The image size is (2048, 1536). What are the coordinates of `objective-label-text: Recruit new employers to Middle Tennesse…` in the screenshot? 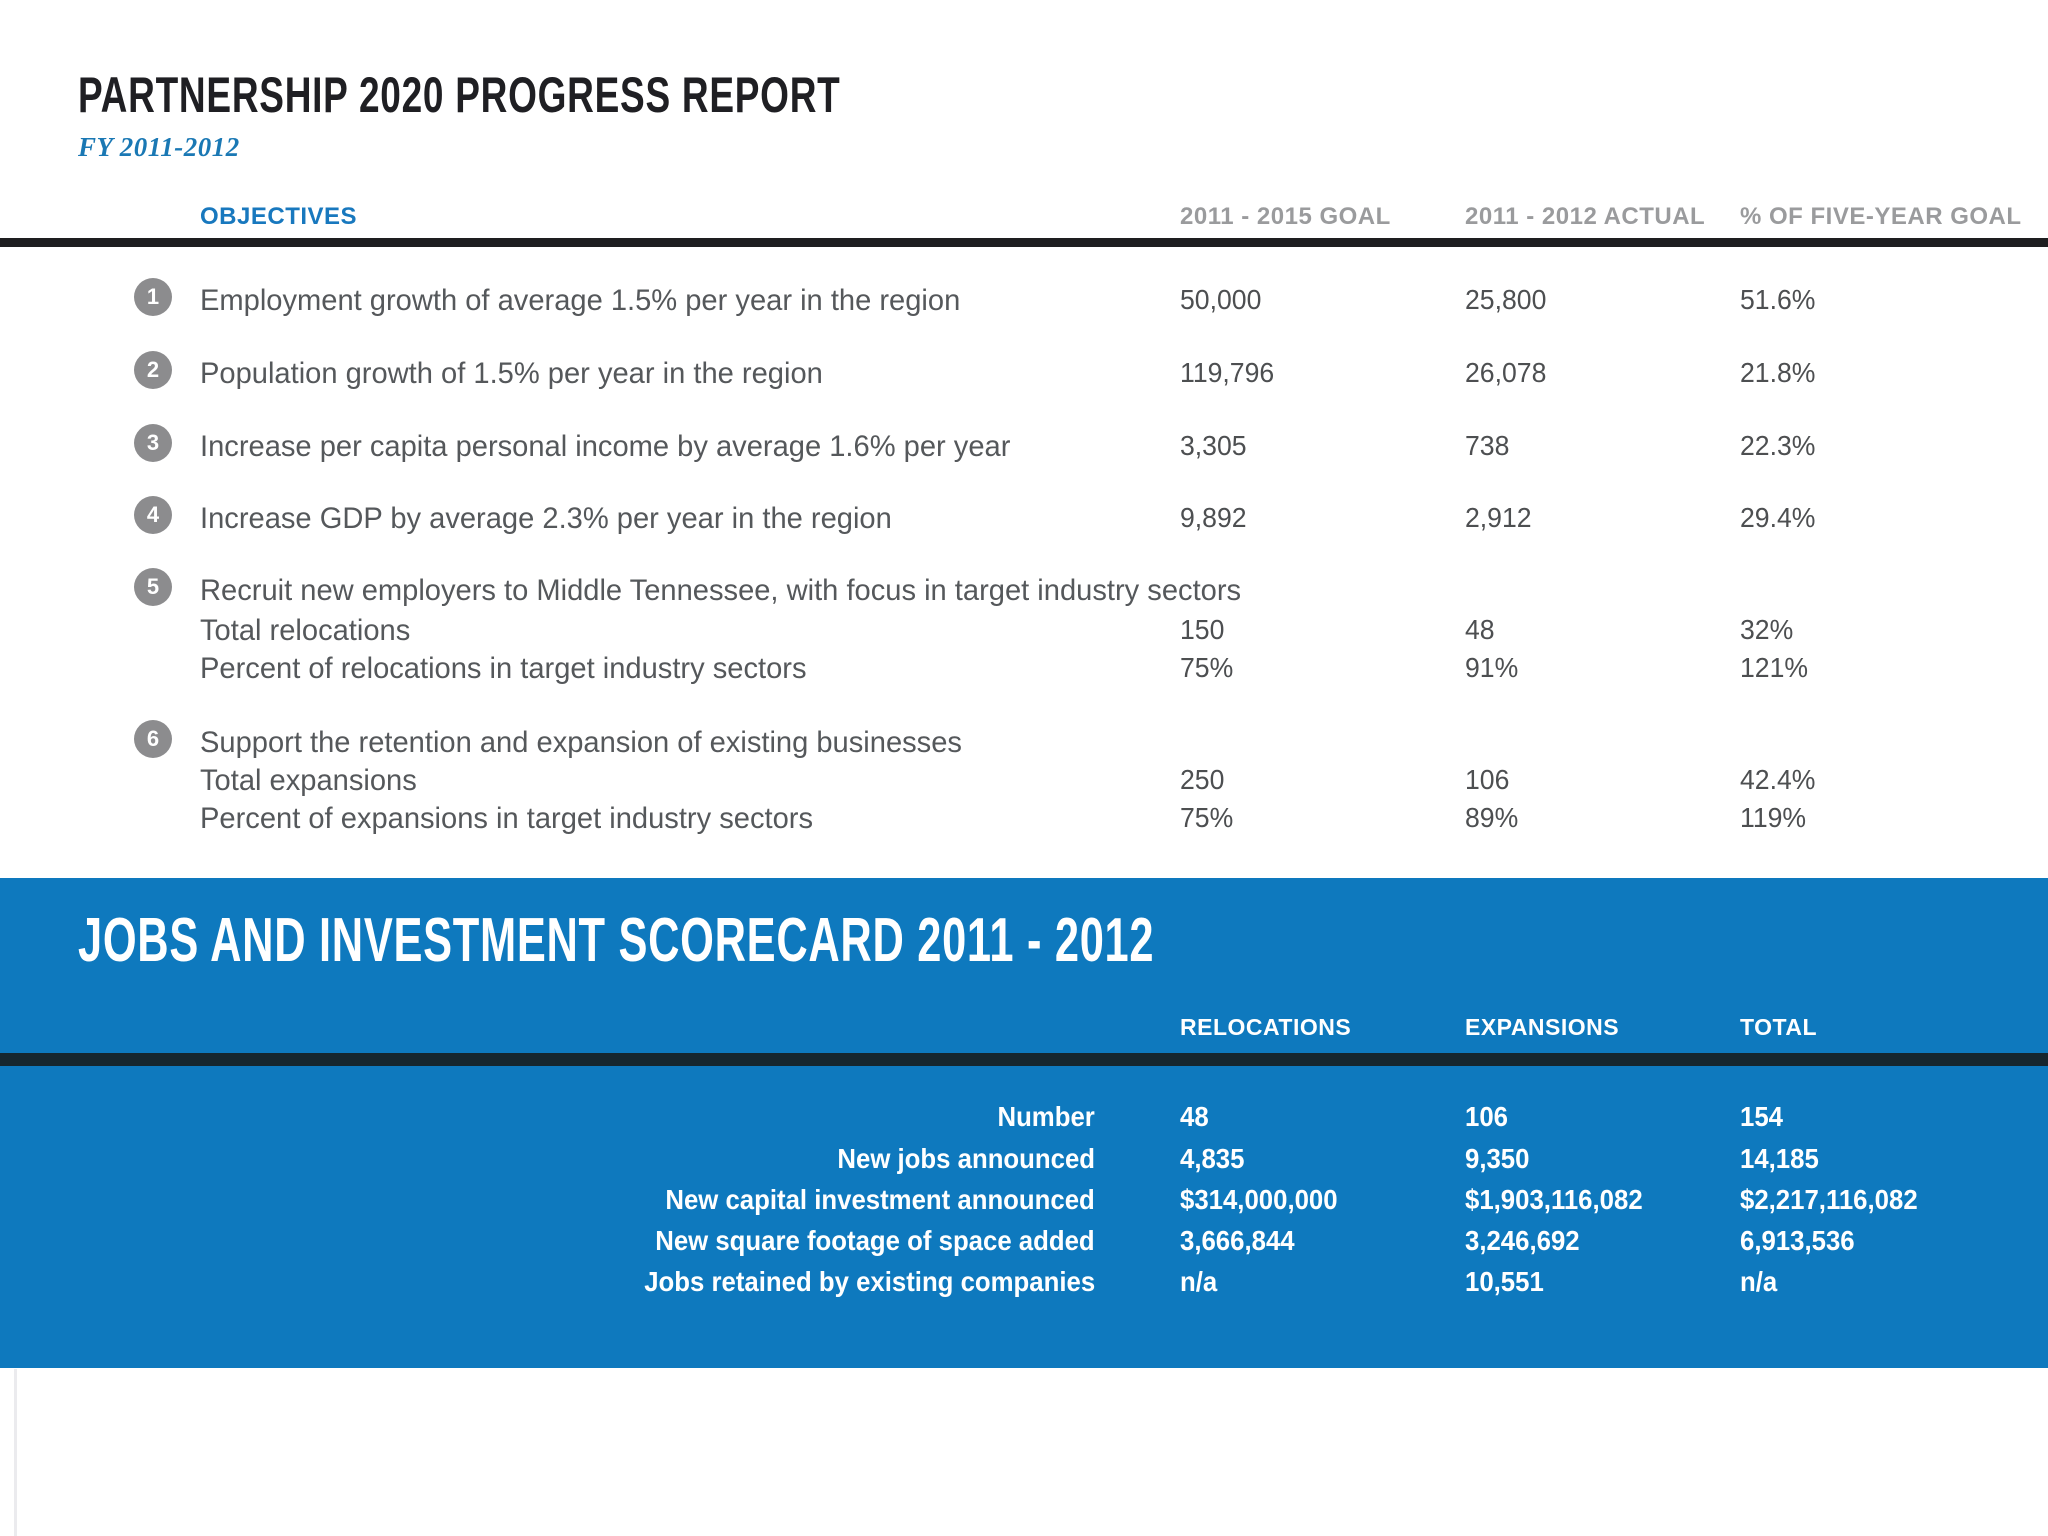 It's located at (721, 590).